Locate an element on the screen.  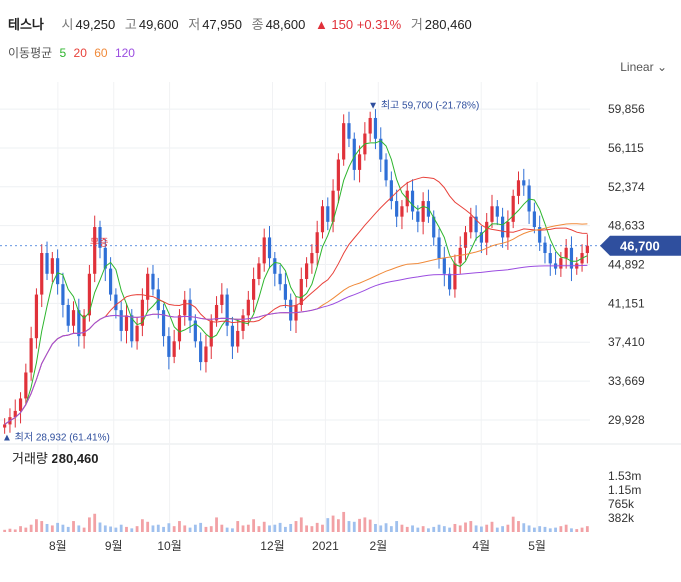
time-tick-label: 2021 is located at coordinates (325, 546).